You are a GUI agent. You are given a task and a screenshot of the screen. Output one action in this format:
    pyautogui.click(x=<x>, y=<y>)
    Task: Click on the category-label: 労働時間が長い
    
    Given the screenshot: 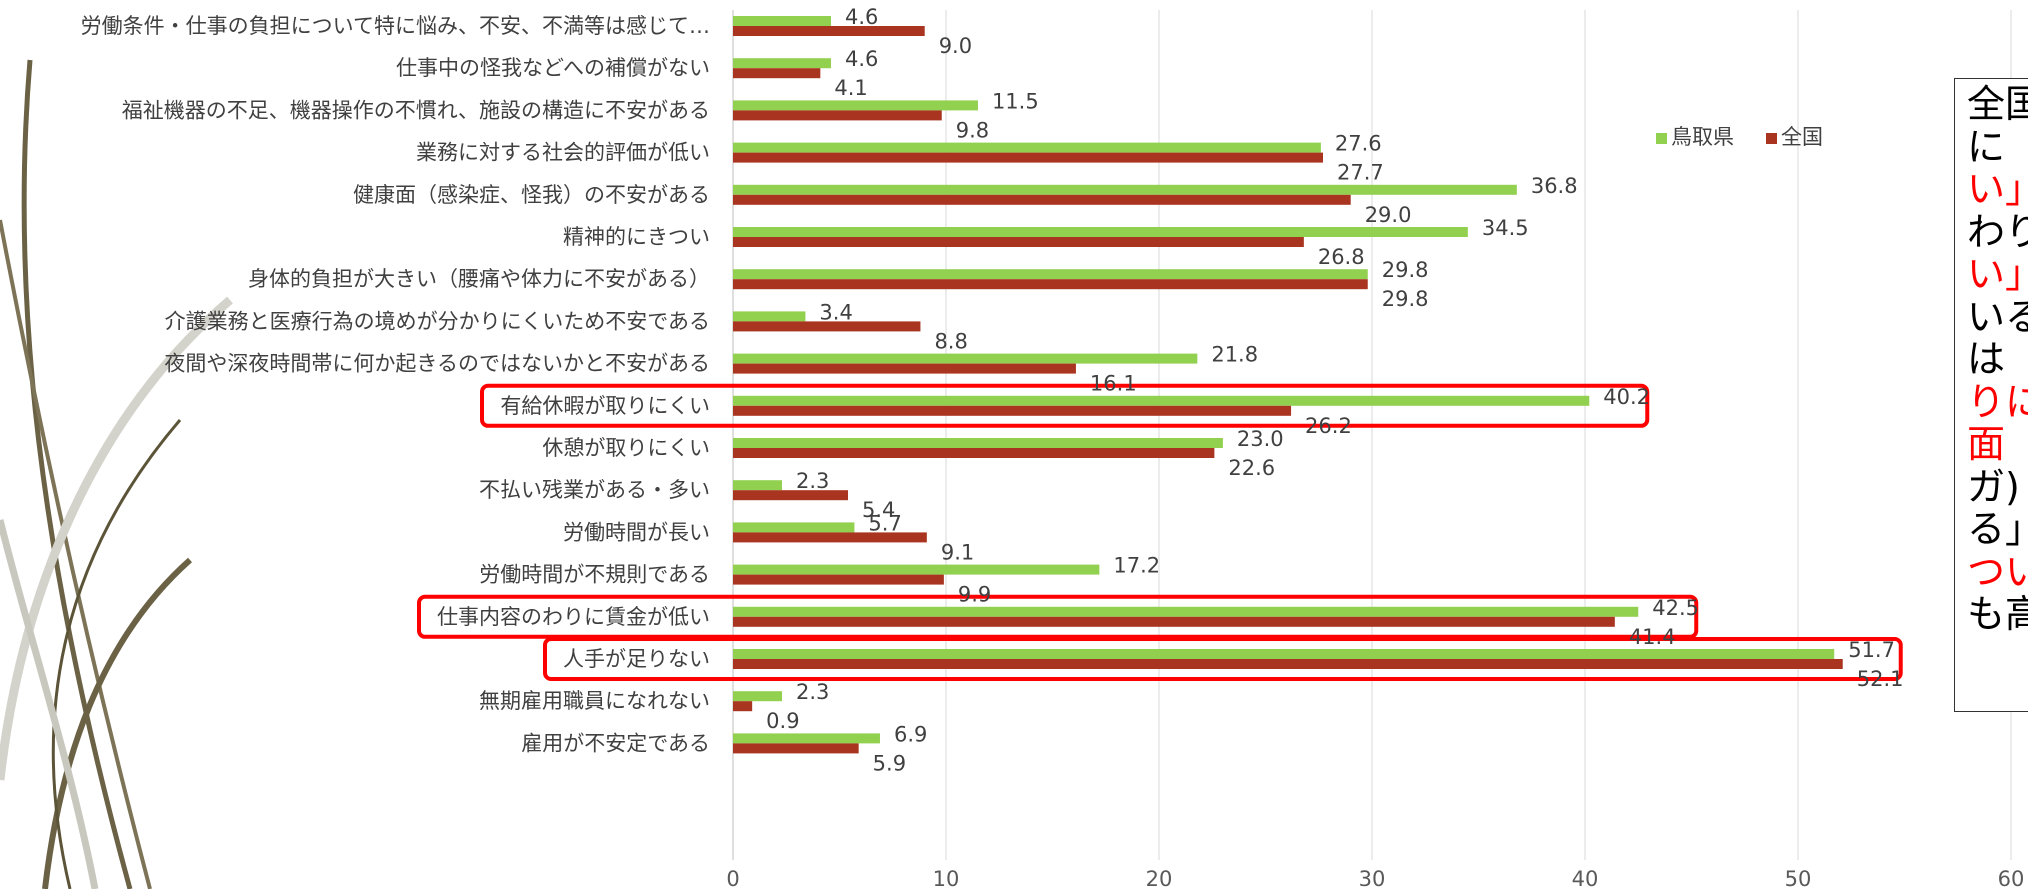 What is the action you would take?
    pyautogui.click(x=636, y=532)
    